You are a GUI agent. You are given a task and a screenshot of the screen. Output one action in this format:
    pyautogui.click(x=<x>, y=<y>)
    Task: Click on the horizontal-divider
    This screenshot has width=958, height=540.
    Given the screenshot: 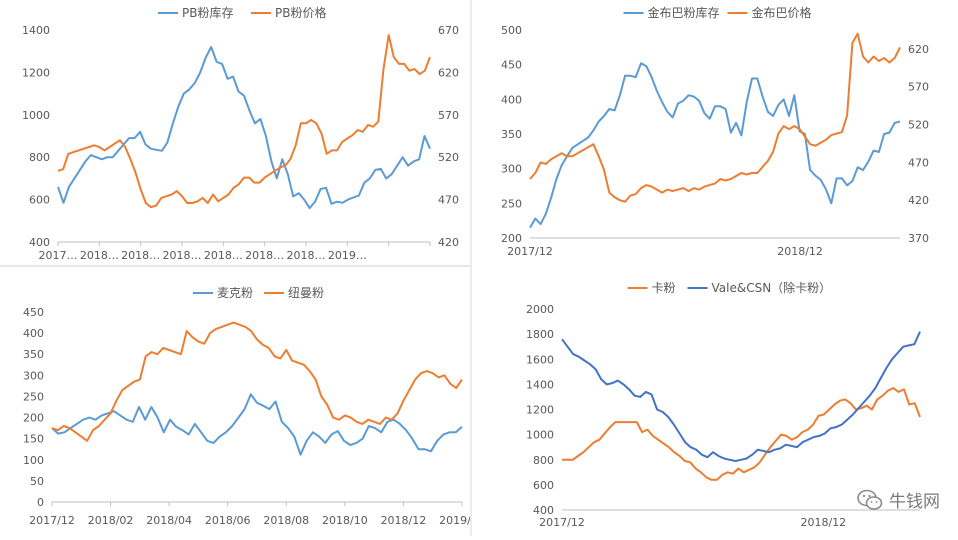 What is the action you would take?
    pyautogui.click(x=235, y=266)
    